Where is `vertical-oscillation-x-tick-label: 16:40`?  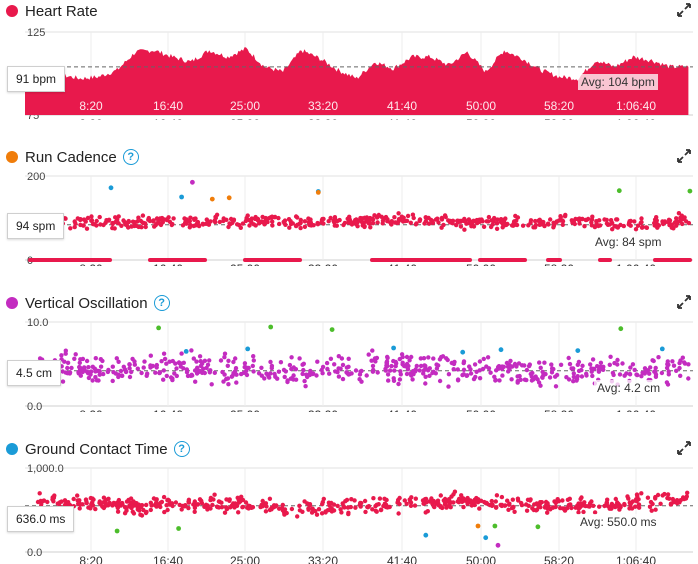 vertical-oscillation-x-tick-label: 16:40 is located at coordinates (168, 410).